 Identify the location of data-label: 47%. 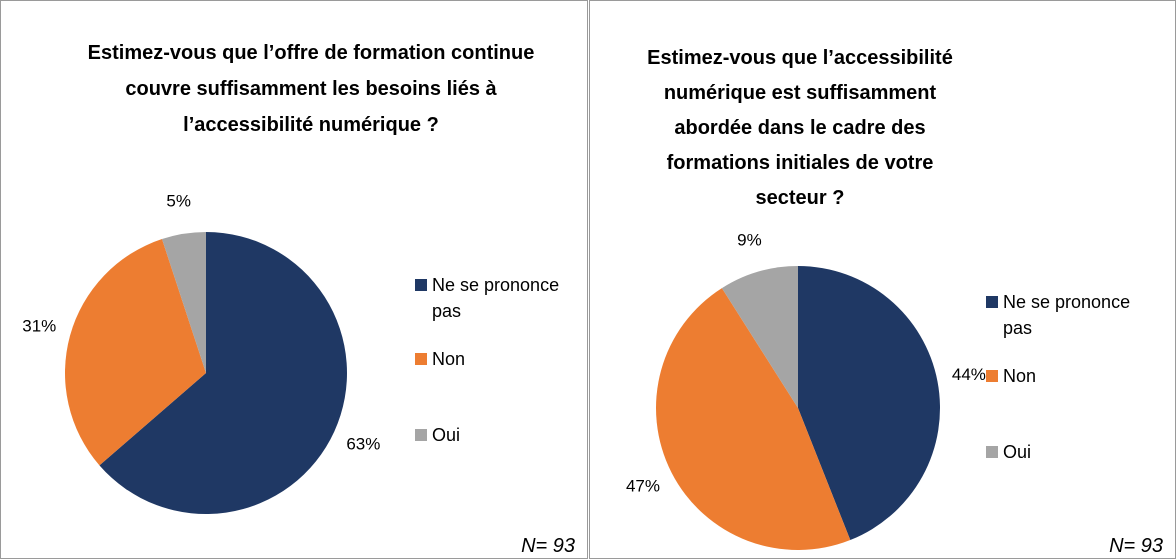
(643, 485).